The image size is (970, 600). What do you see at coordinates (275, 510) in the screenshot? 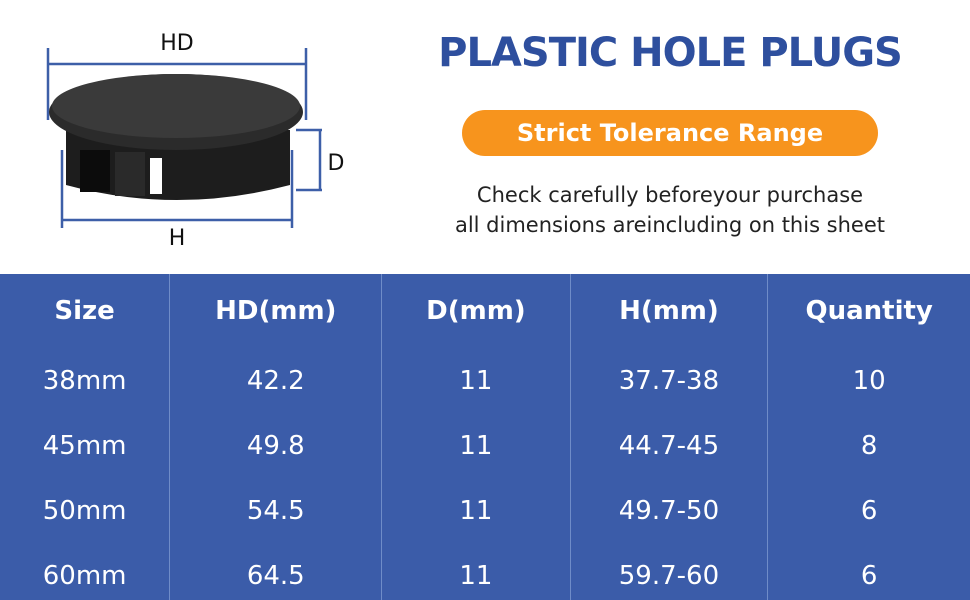
I see `table-cell: 54.5` at bounding box center [275, 510].